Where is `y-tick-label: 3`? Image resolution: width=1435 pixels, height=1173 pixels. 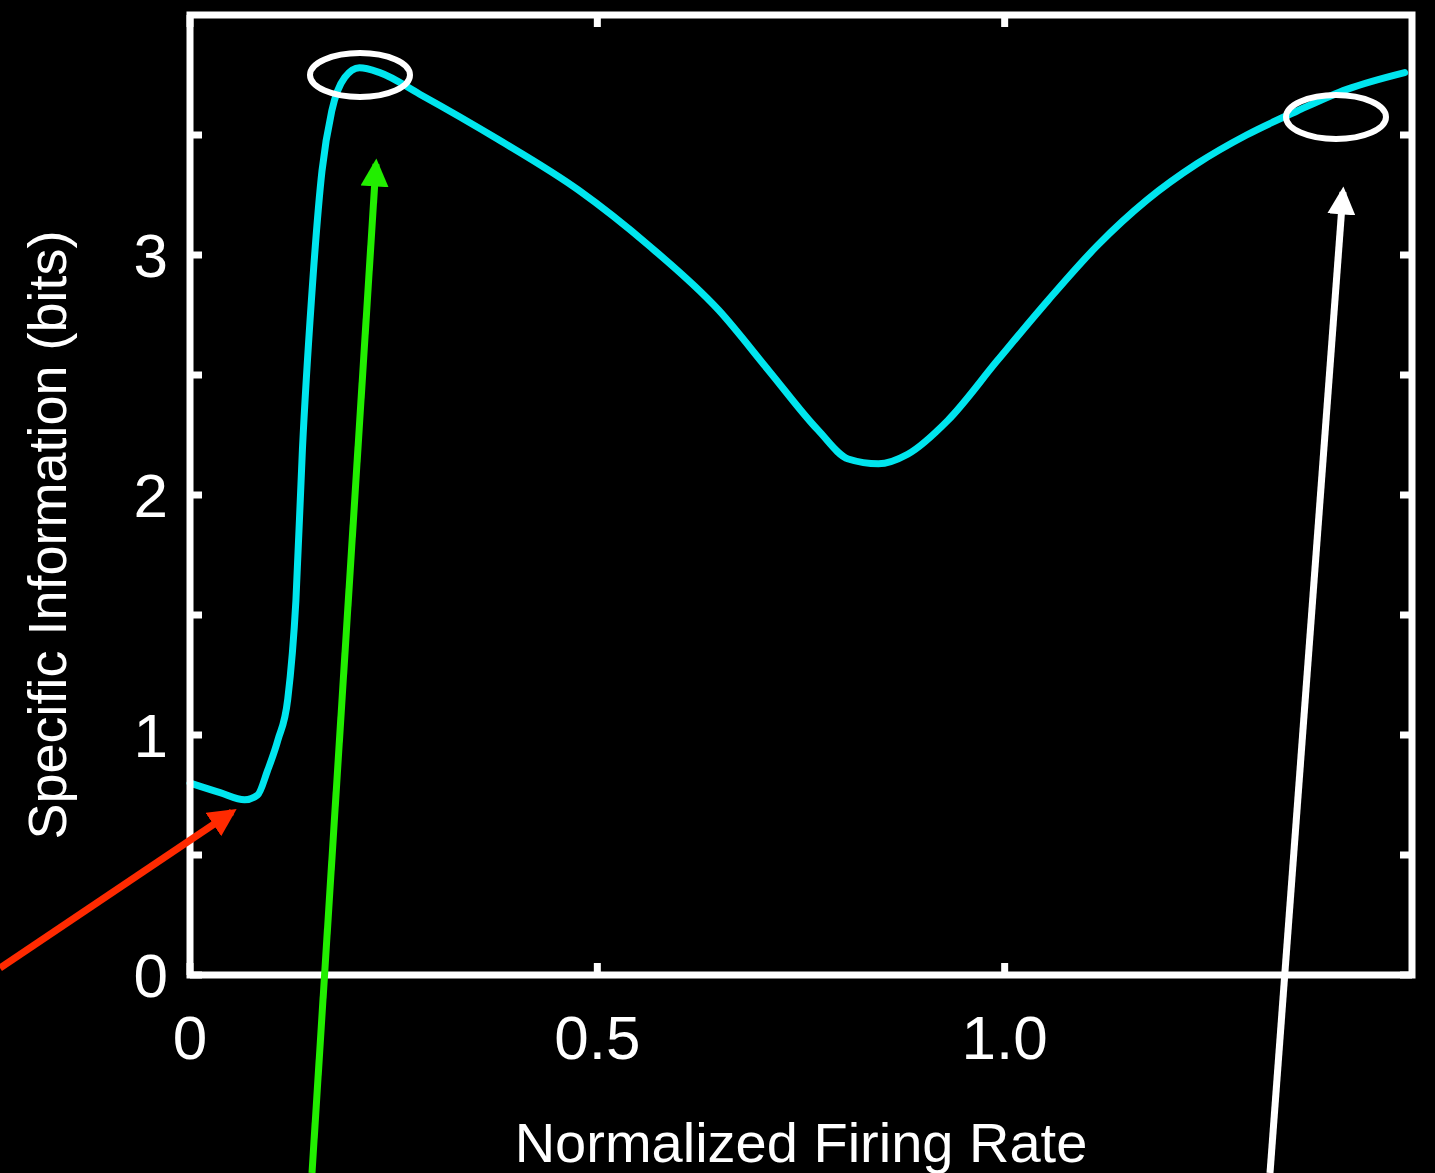 y-tick-label: 3 is located at coordinates (150, 255).